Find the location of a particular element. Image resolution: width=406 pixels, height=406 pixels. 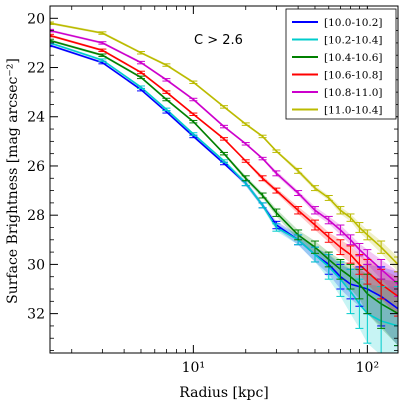

y-tick-label-3: 26 is located at coordinates (36, 167).